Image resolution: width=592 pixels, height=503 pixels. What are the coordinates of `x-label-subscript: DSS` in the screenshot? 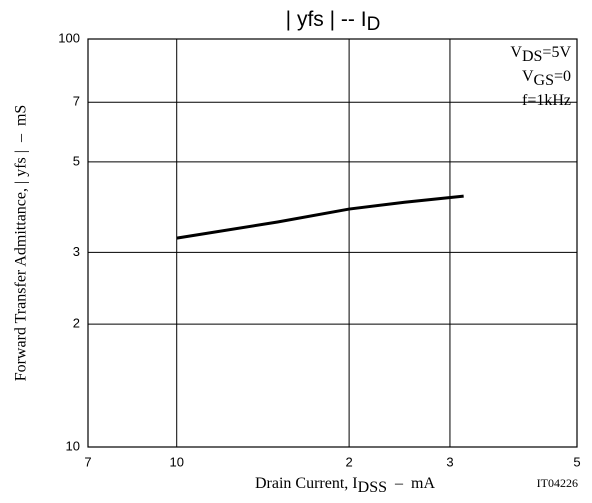 It's located at (372, 487).